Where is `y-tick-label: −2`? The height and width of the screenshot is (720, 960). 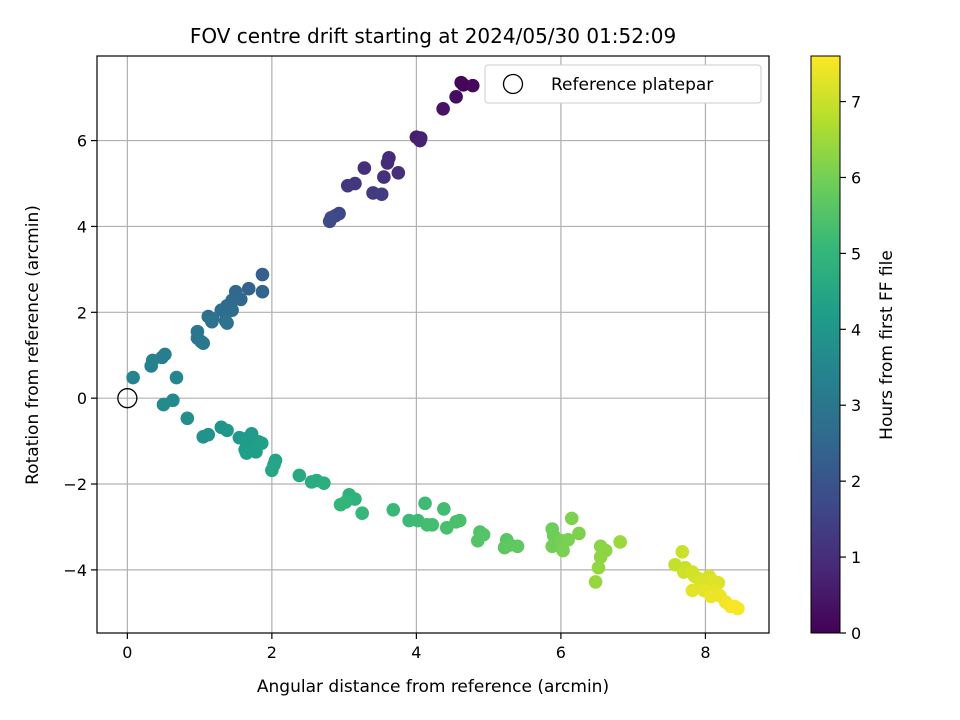 y-tick-label: −2 is located at coordinates (75, 484).